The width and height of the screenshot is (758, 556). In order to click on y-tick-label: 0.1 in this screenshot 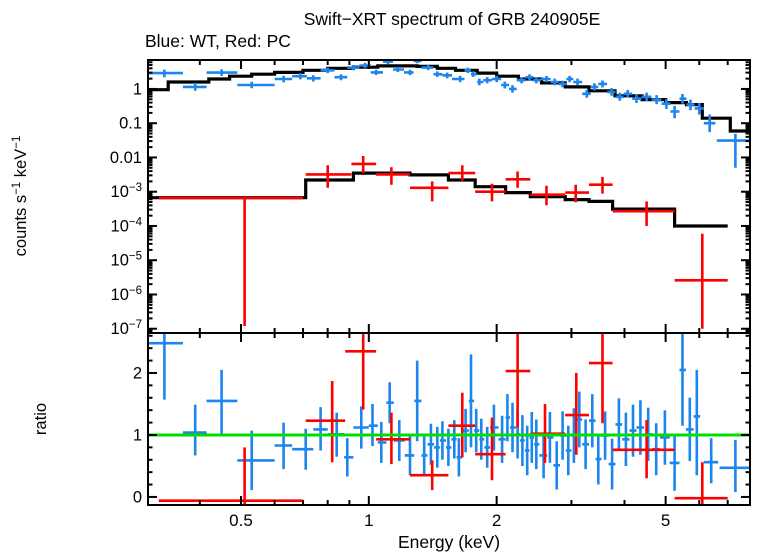, I will do `click(130, 124)`.